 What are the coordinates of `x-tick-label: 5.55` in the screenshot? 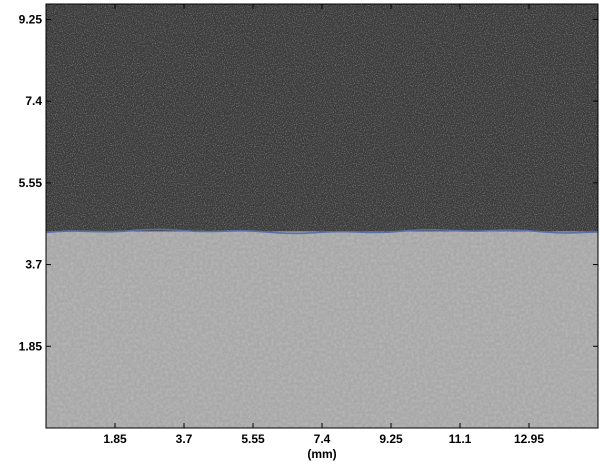 It's located at (253, 439).